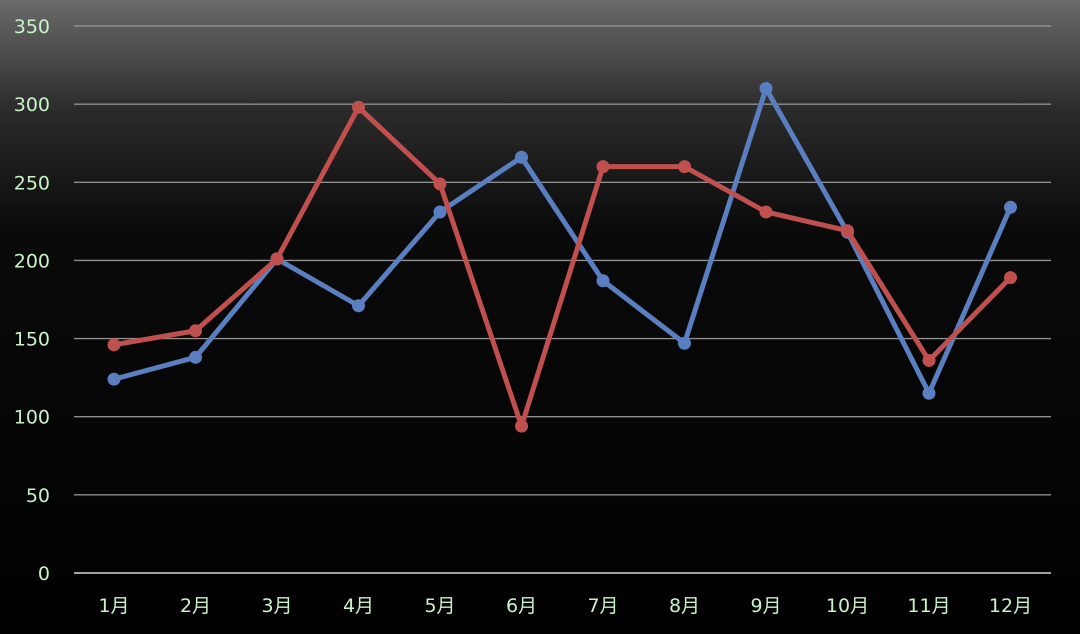 This screenshot has width=1080, height=634. Describe the element at coordinates (32, 300) in the screenshot. I see `y-axis-tick-labels: 0 50 100 150 200 250 300 350` at that location.